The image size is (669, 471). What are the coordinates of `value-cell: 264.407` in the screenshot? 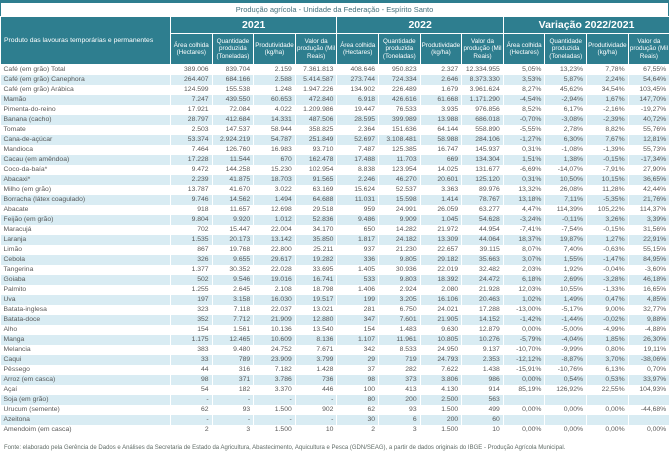 It's located at (191, 80).